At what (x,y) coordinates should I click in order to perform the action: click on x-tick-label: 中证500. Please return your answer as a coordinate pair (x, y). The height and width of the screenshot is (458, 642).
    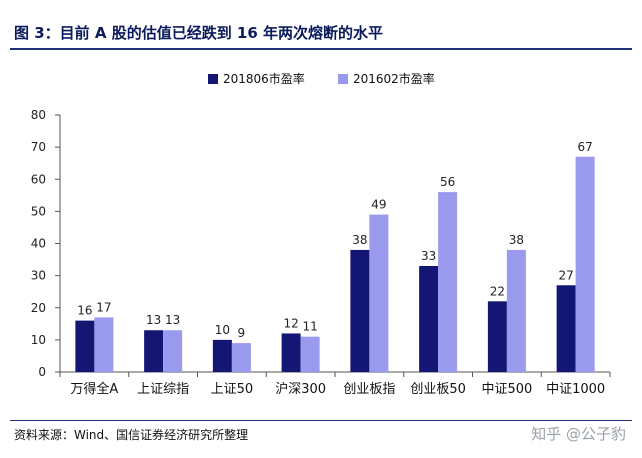
    Looking at the image, I should click on (506, 389).